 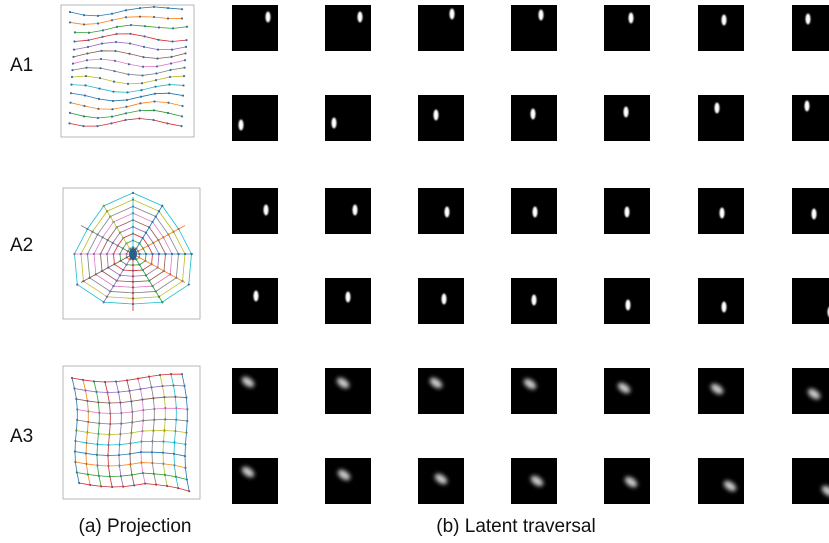 I want to click on caption: (a) Projection, so click(x=135, y=526).